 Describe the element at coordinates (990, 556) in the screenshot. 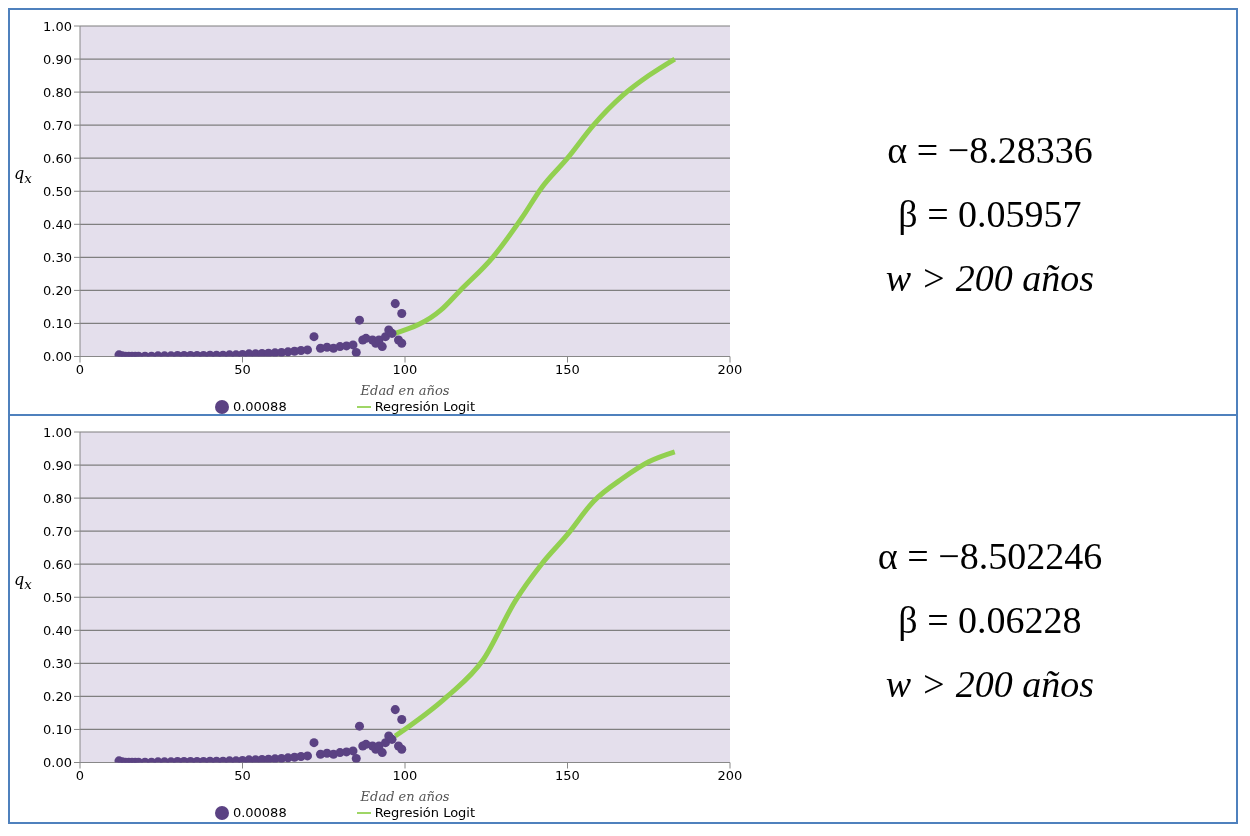

I see `text: α = −8.502246` at that location.